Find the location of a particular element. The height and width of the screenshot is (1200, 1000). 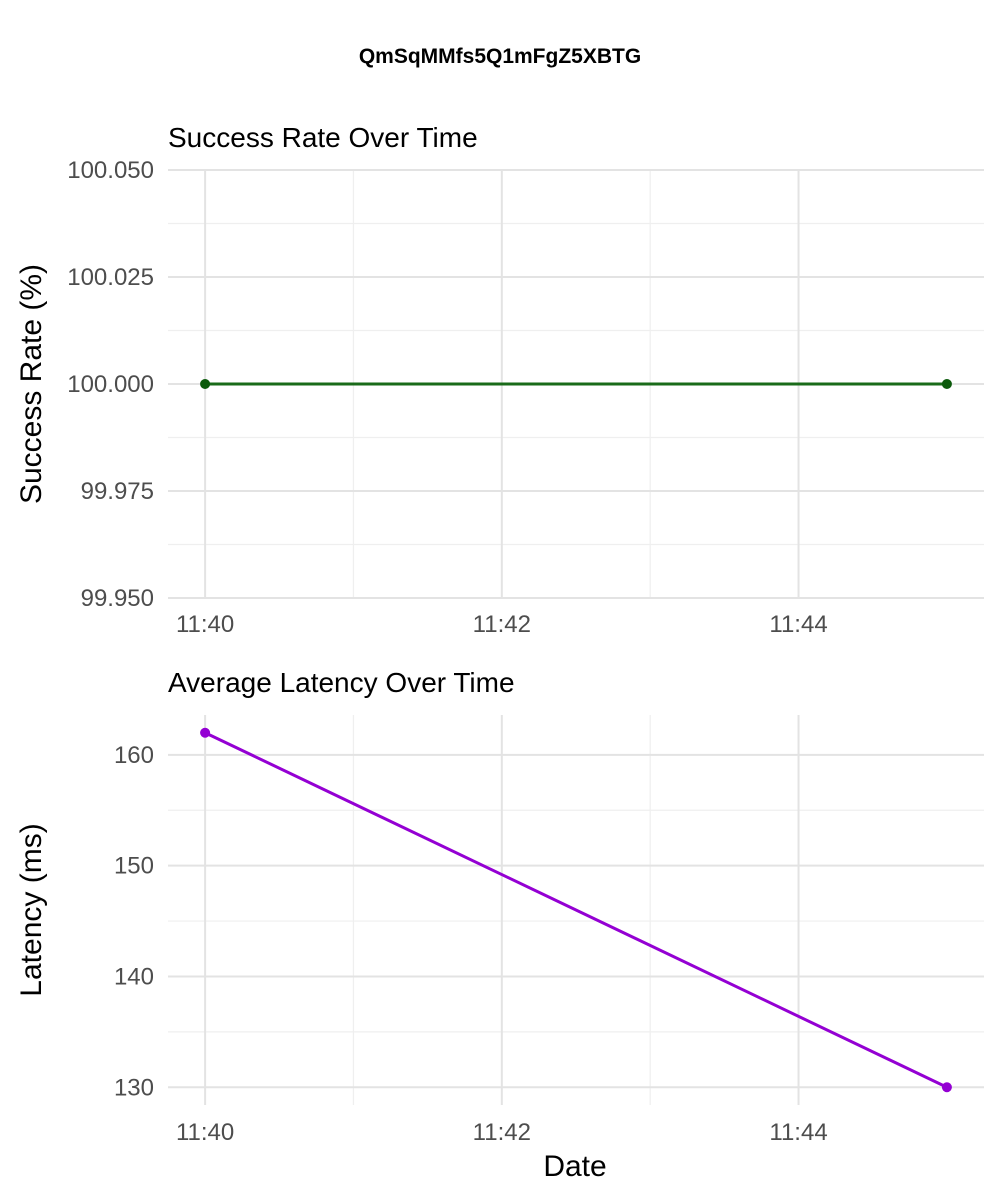

success-rate-panel-title: Success Rate Over Time is located at coordinates (323, 137).